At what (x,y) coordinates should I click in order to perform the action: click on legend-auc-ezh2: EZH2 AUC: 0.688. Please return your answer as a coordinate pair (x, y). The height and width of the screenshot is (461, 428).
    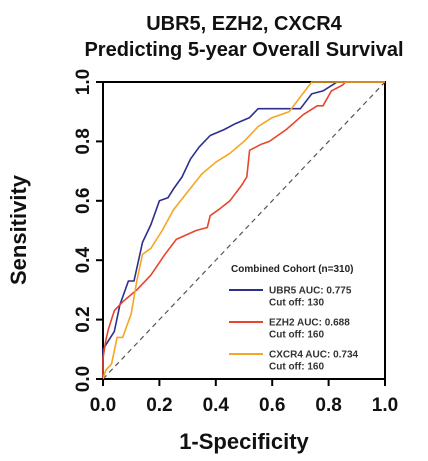
    Looking at the image, I should click on (309, 323).